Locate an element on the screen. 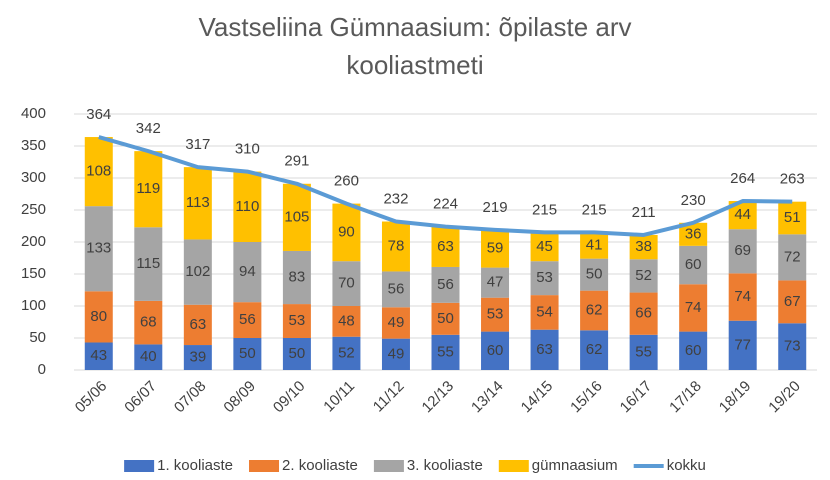 This screenshot has height=480, width=830. data-label: 72 is located at coordinates (792, 256).